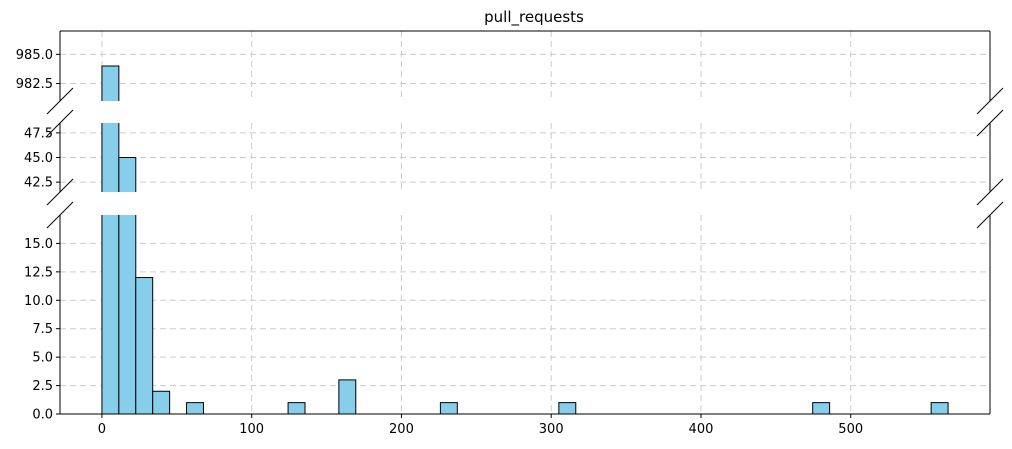  What do you see at coordinates (534, 17) in the screenshot?
I see `chart-title: pull_requests` at bounding box center [534, 17].